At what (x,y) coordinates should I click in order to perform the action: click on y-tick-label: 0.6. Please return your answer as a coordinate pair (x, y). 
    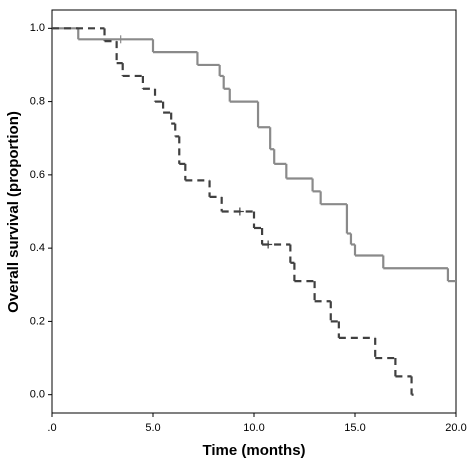
    Looking at the image, I should click on (37, 175).